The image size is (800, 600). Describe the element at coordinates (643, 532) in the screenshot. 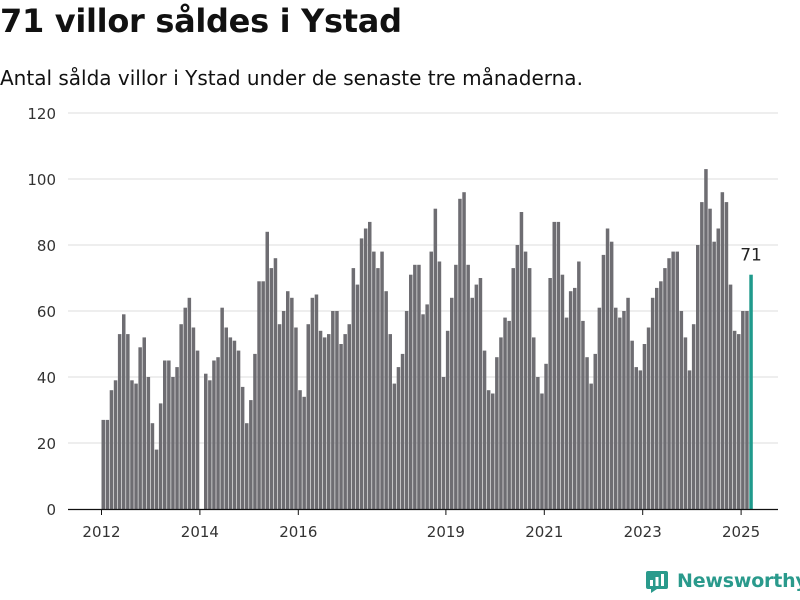

I see `x-tick-label: 2023` at that location.